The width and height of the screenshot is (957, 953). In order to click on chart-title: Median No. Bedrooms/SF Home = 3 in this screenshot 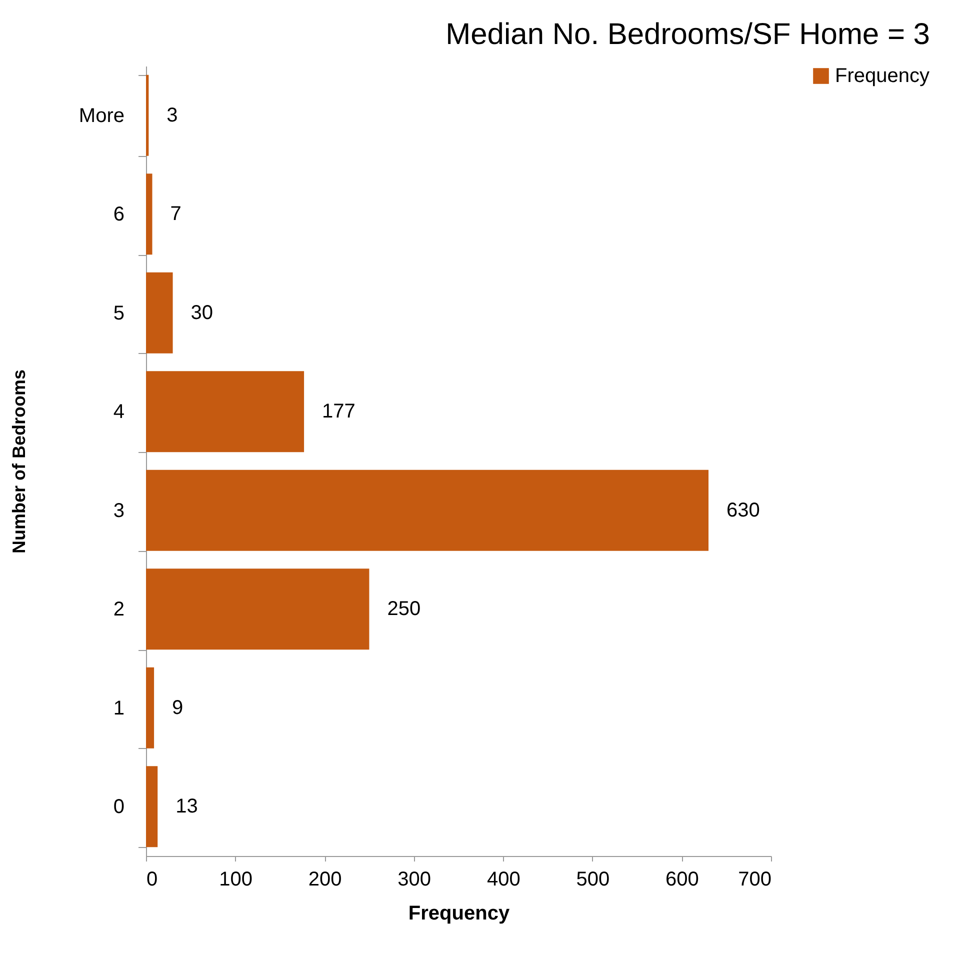, I will do `click(688, 34)`.